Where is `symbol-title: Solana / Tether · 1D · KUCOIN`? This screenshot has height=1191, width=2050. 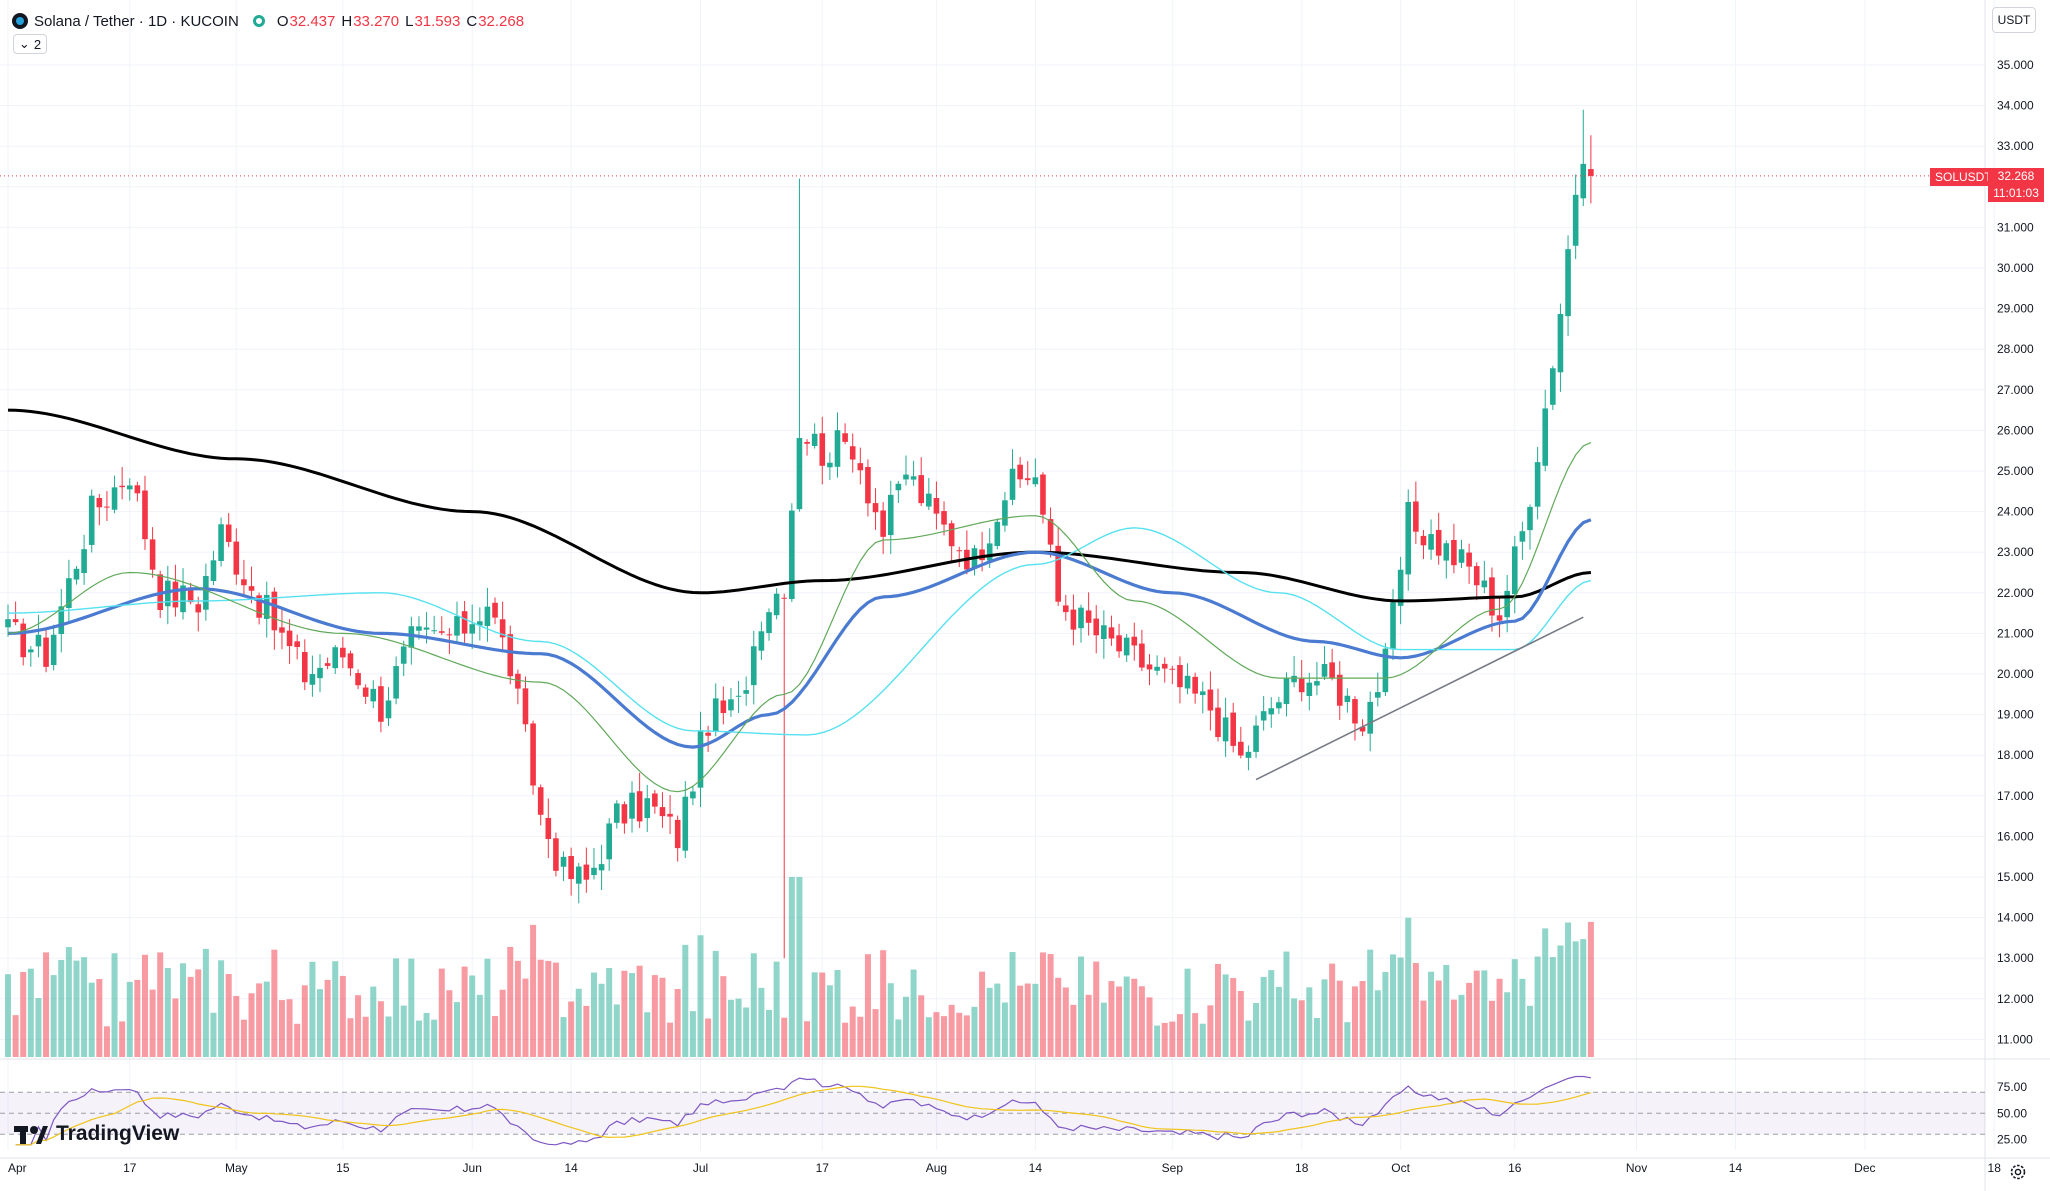
symbol-title: Solana / Tether · 1D · KUCOIN is located at coordinates (136, 21).